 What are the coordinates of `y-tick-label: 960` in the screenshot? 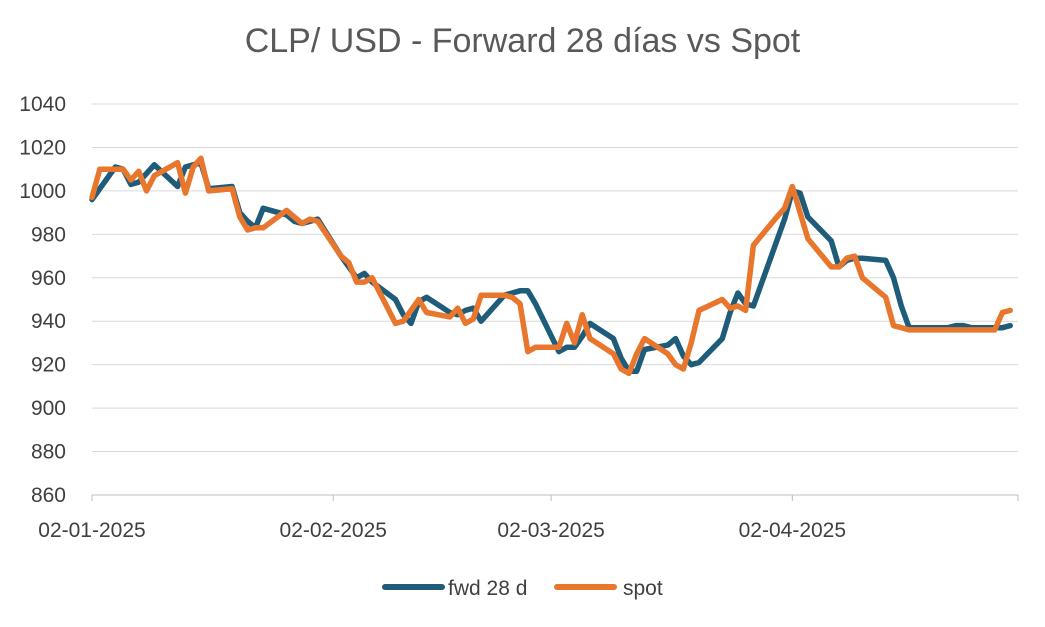 It's located at (48, 278).